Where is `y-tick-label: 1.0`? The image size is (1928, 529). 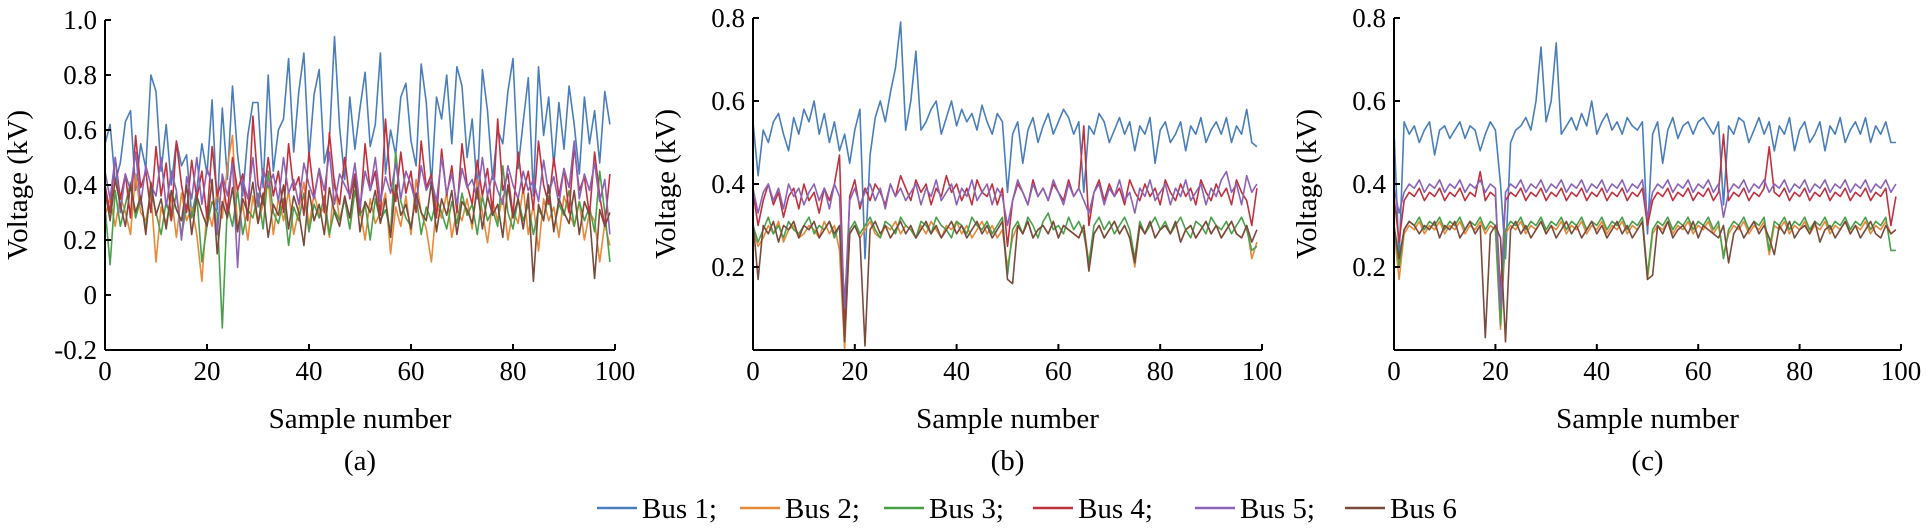 y-tick-label: 1.0 is located at coordinates (80, 20).